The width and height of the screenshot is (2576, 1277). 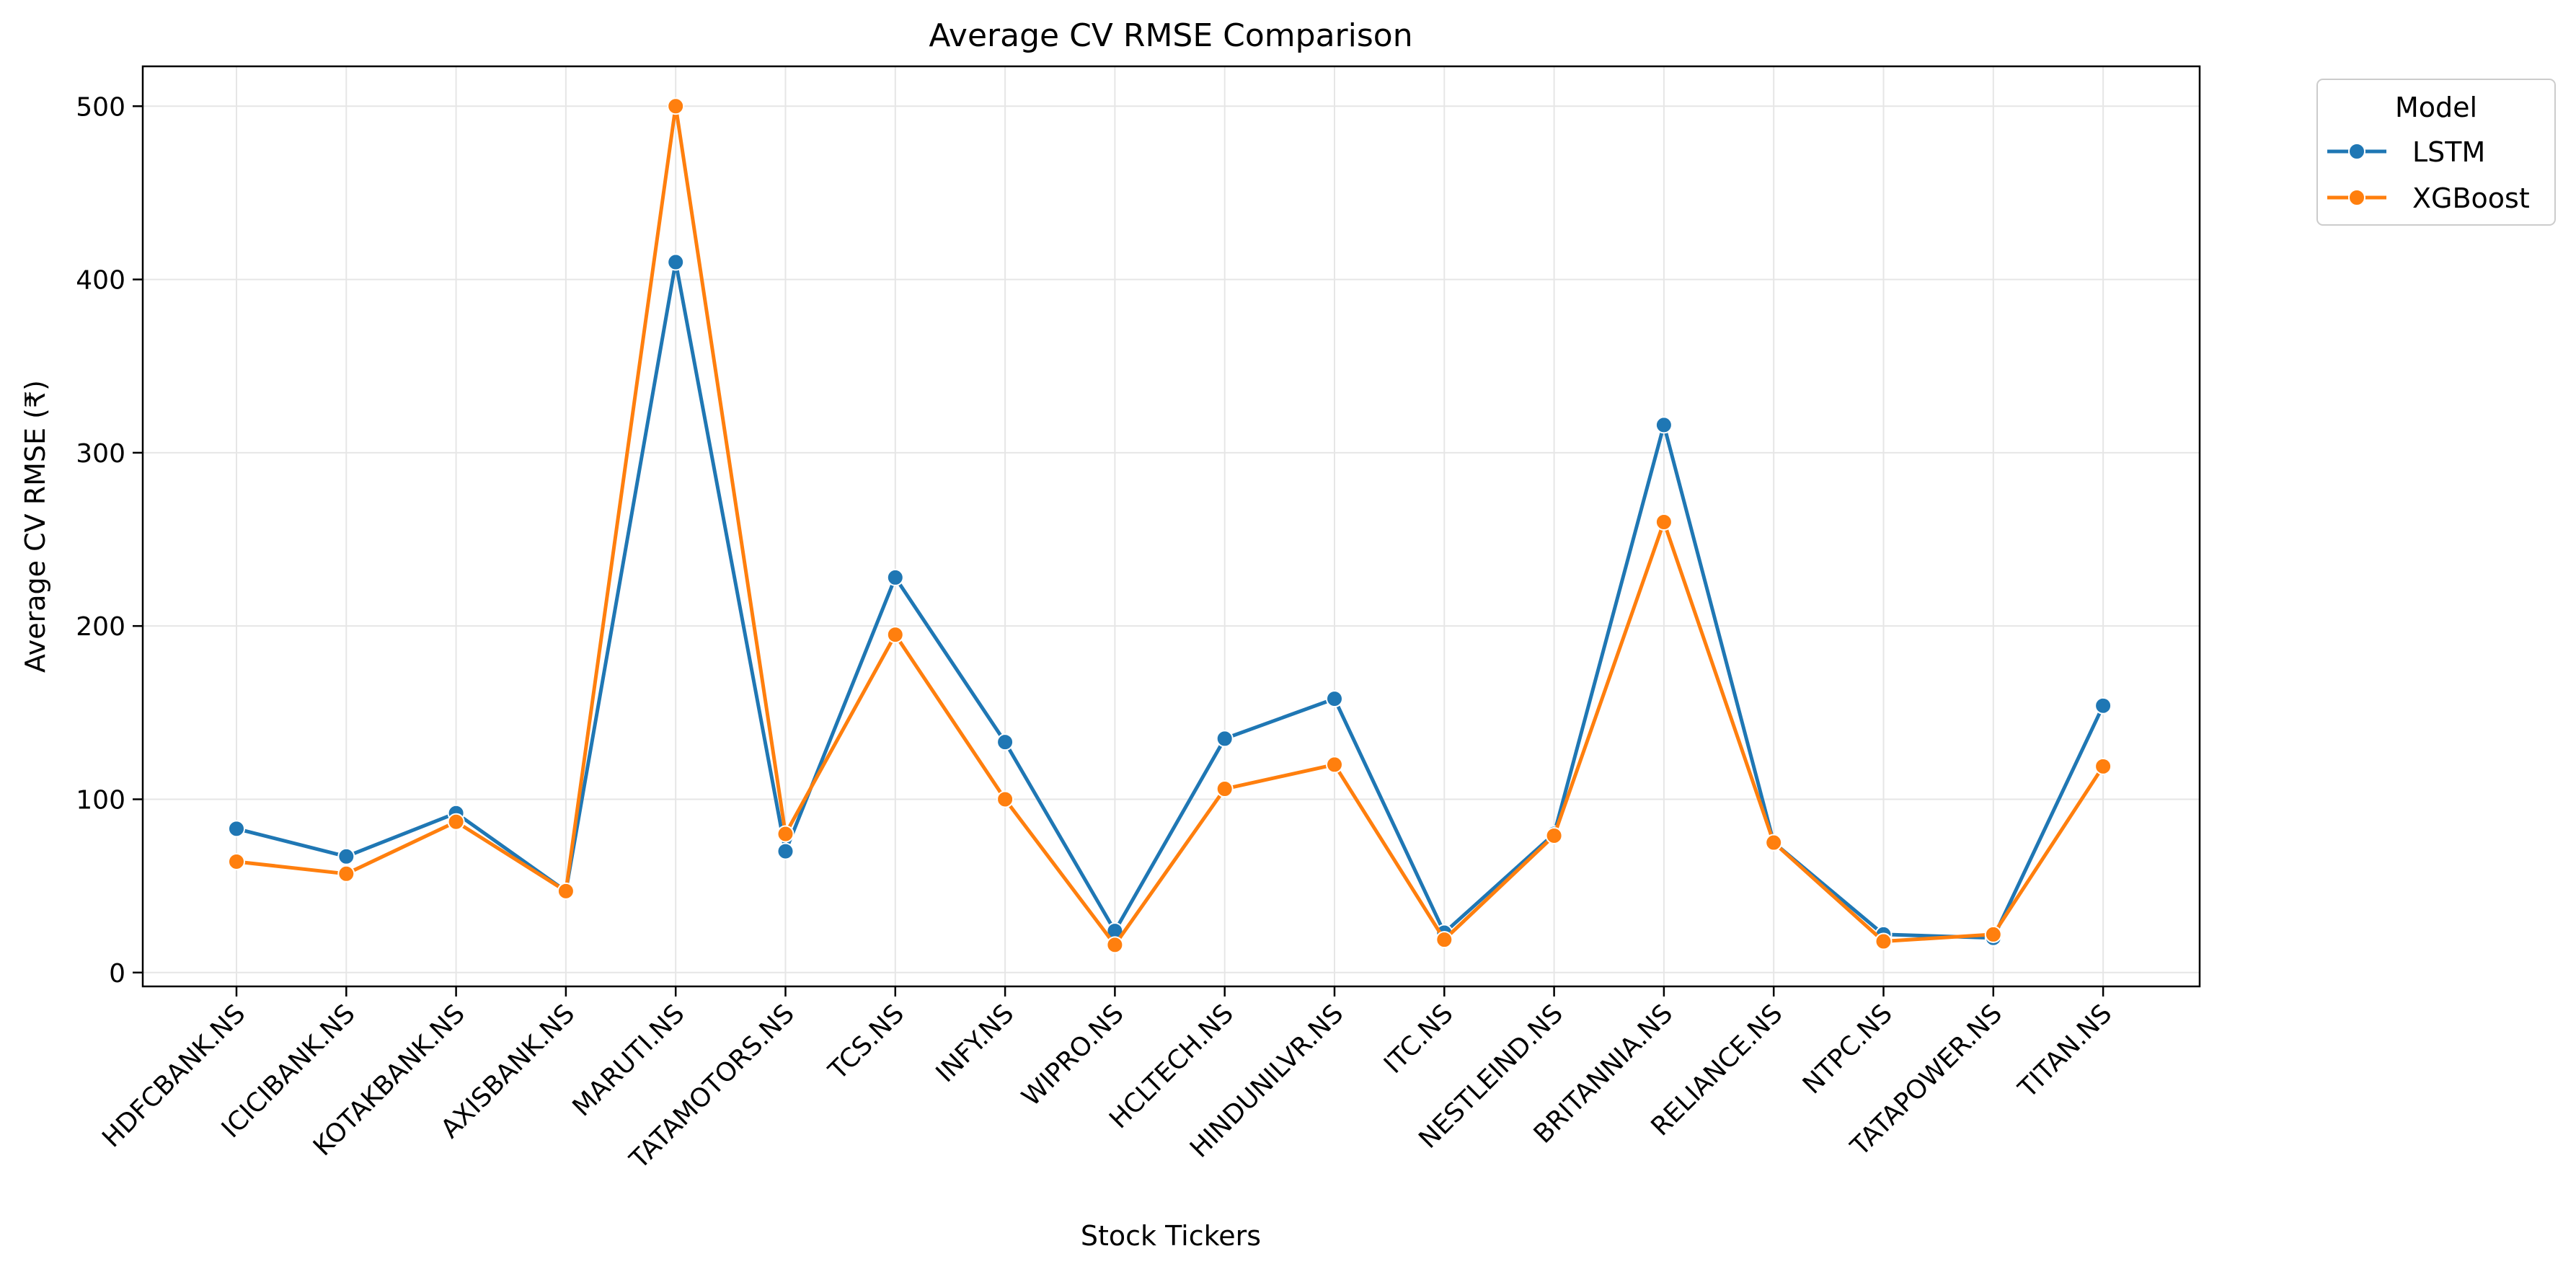 What do you see at coordinates (117, 974) in the screenshot?
I see `y-tick-label: 0` at bounding box center [117, 974].